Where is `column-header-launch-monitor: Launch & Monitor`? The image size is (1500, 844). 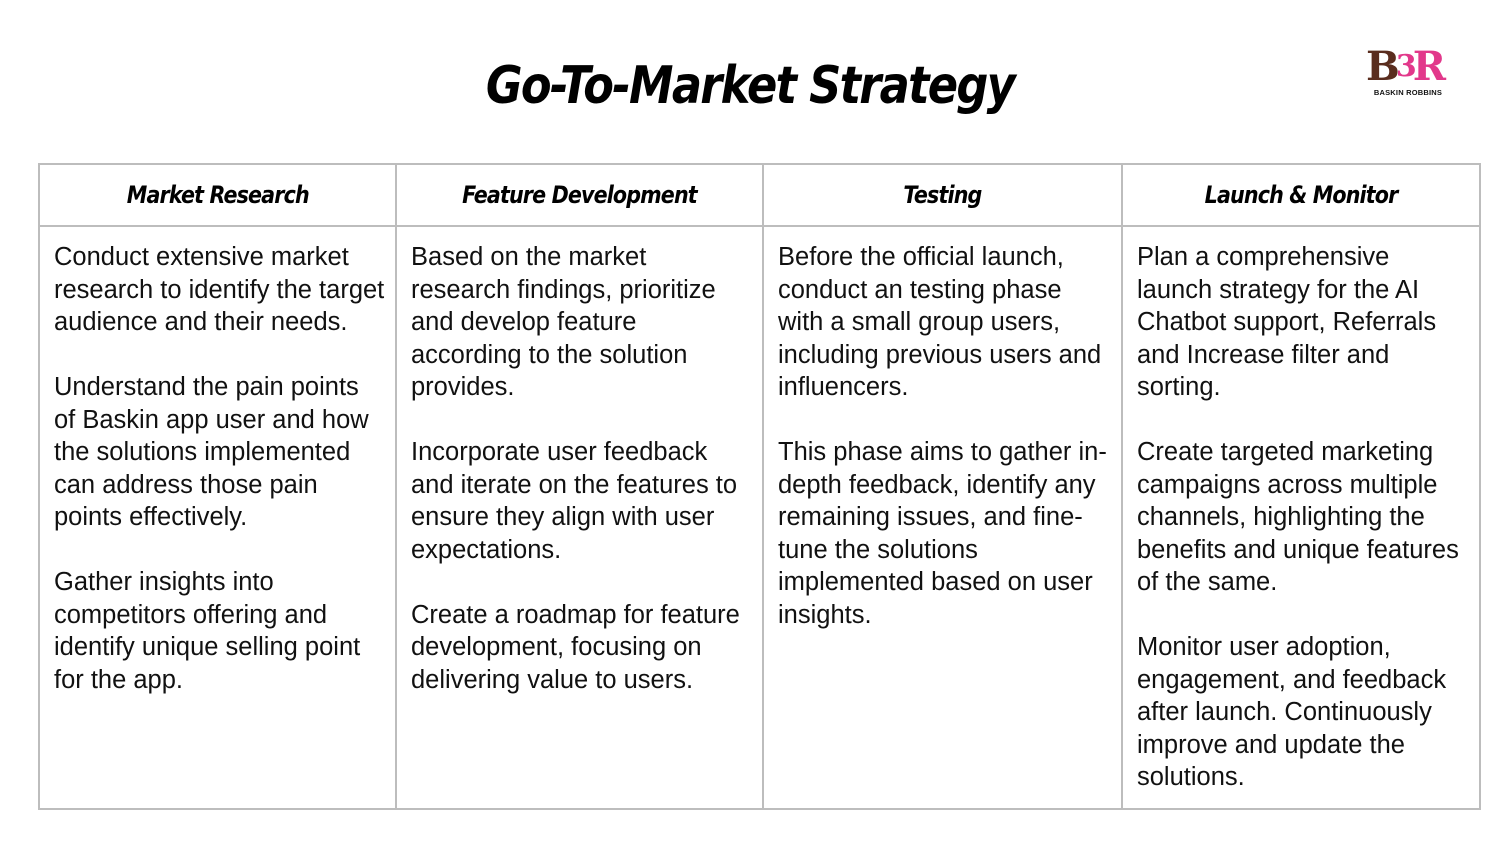
column-header-launch-monitor: Launch & Monitor is located at coordinates (1301, 195).